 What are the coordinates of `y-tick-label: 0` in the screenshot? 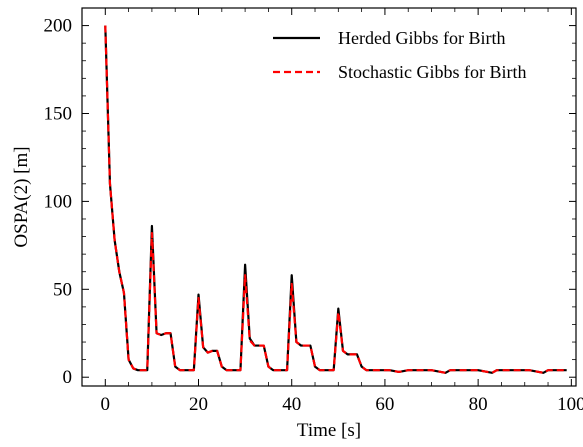 It's located at (68, 377).